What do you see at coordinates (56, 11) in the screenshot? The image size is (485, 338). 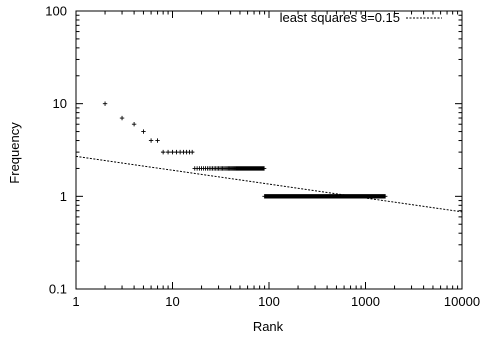 I see `y-tick-label: 100` at bounding box center [56, 11].